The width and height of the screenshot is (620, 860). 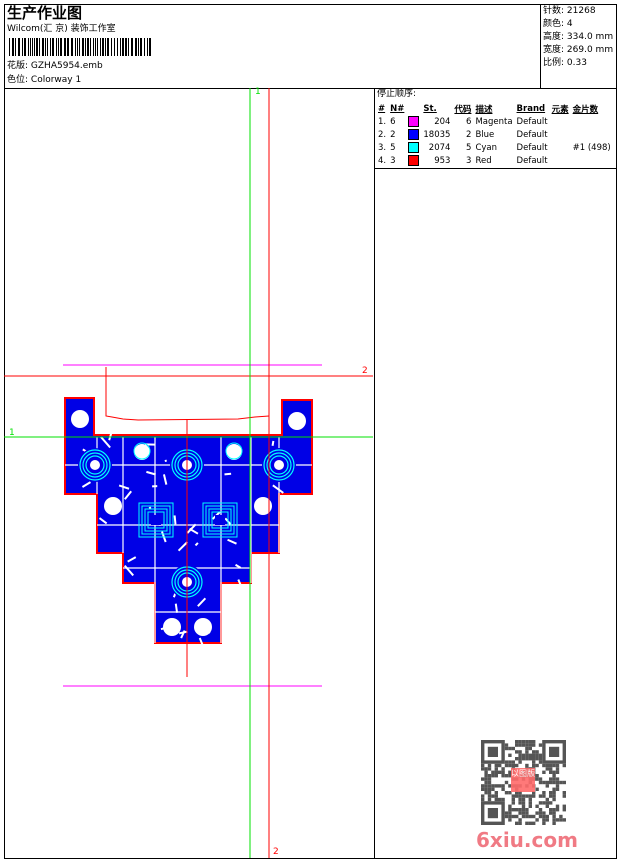 I want to click on scale-value: 0.33, so click(x=576, y=63).